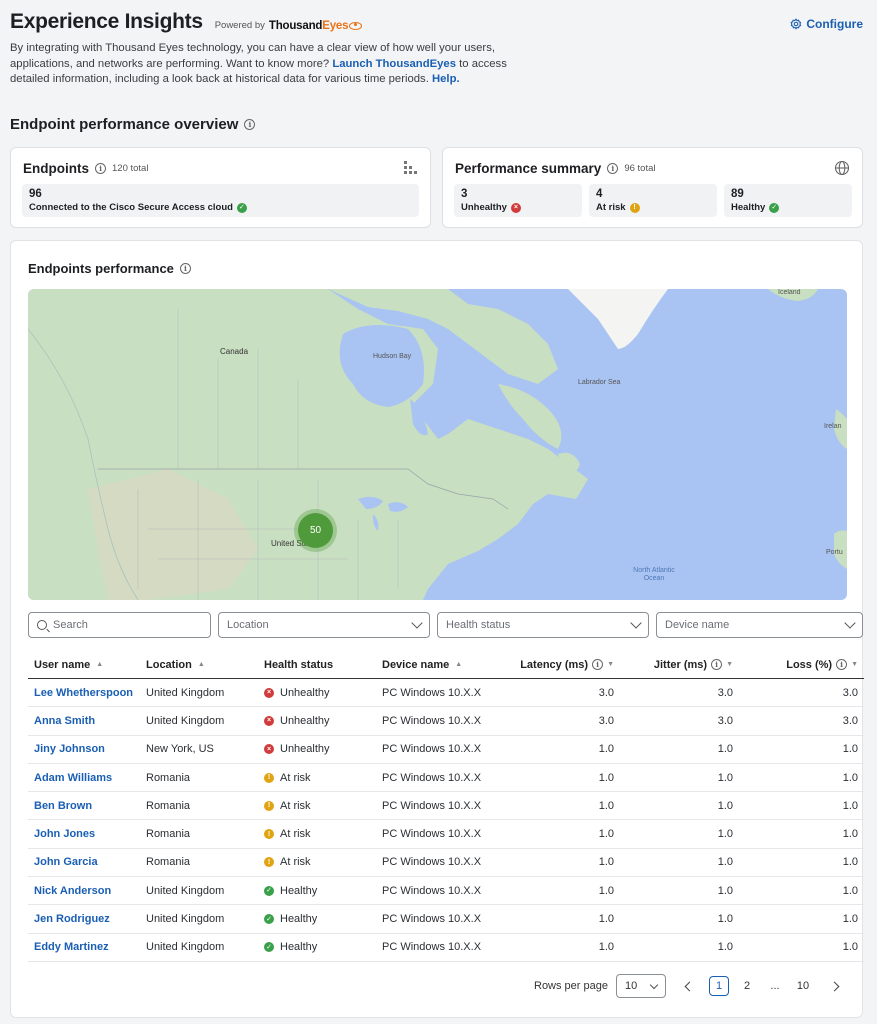 The image size is (877, 1024). What do you see at coordinates (324, 625) in the screenshot?
I see `location-filter: Location` at bounding box center [324, 625].